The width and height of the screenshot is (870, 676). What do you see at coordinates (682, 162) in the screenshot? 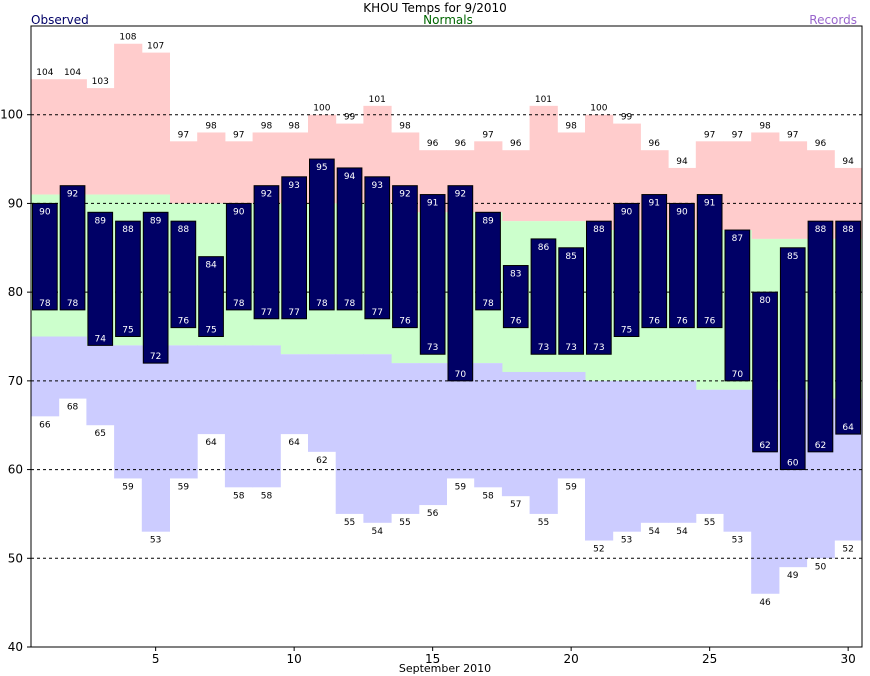
I see `record-high-label: 94` at bounding box center [682, 162].